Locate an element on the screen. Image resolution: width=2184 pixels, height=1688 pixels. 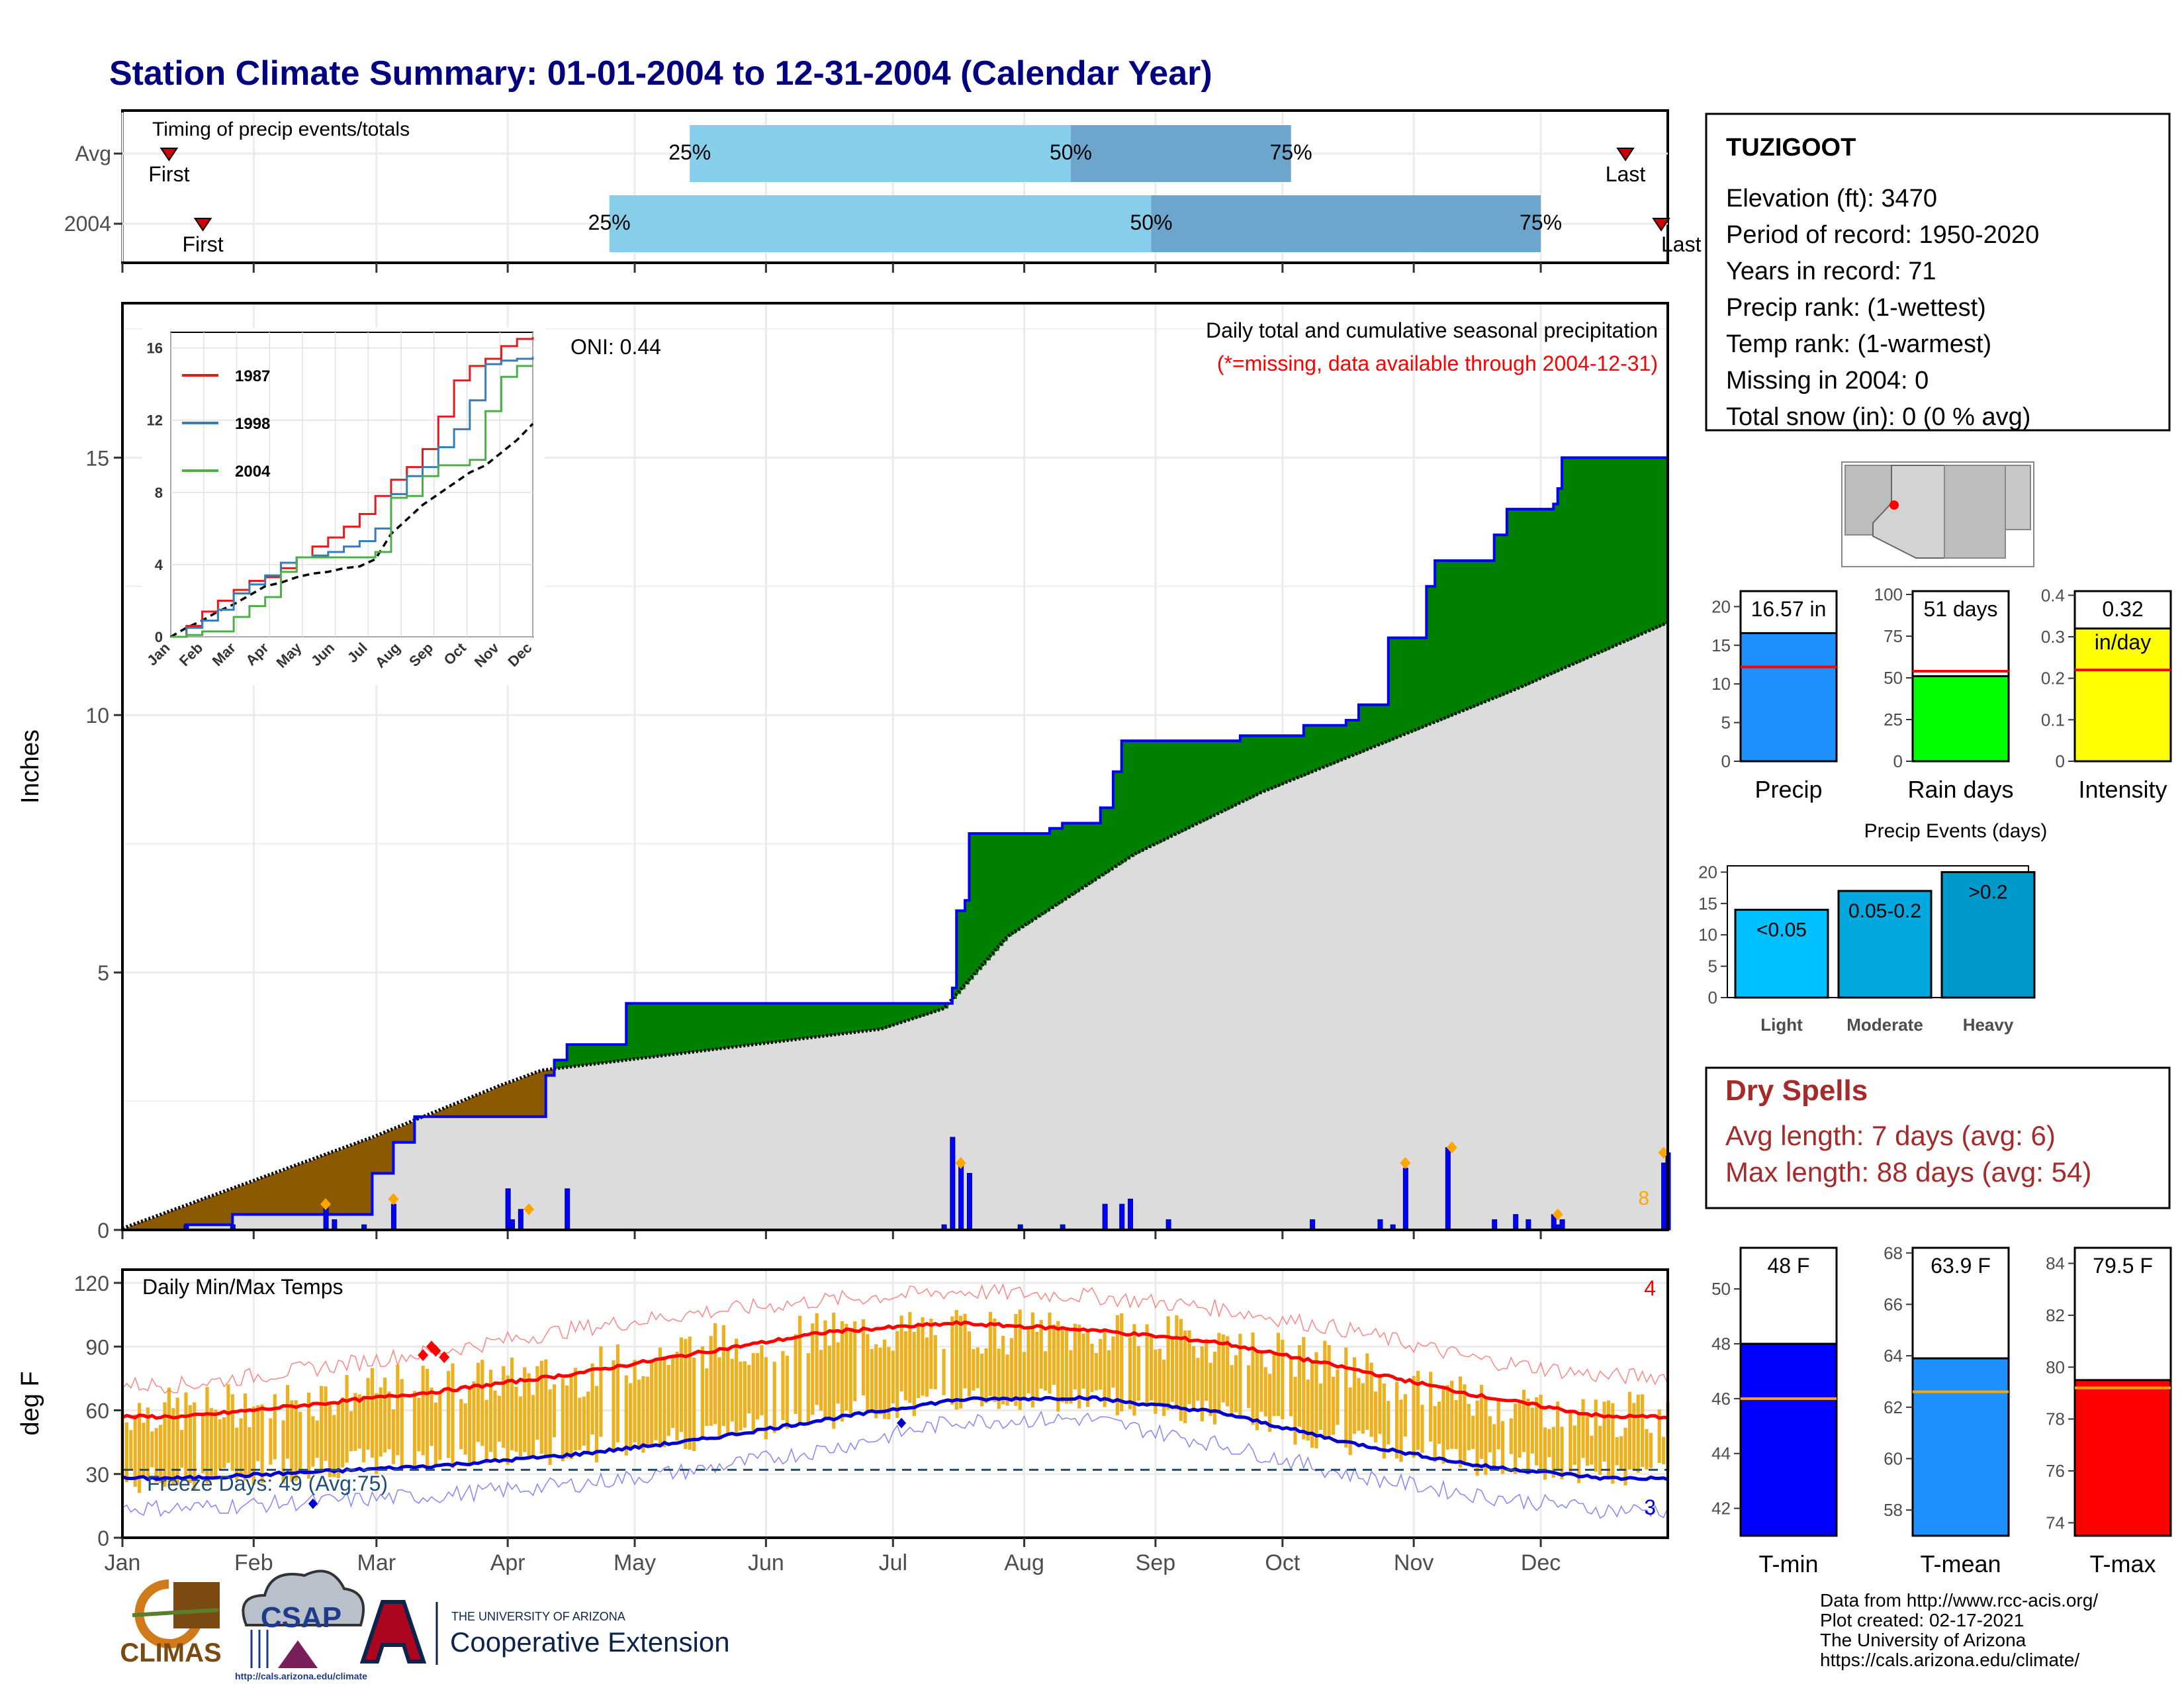
month-tick-label: Aug is located at coordinates (1024, 1562).